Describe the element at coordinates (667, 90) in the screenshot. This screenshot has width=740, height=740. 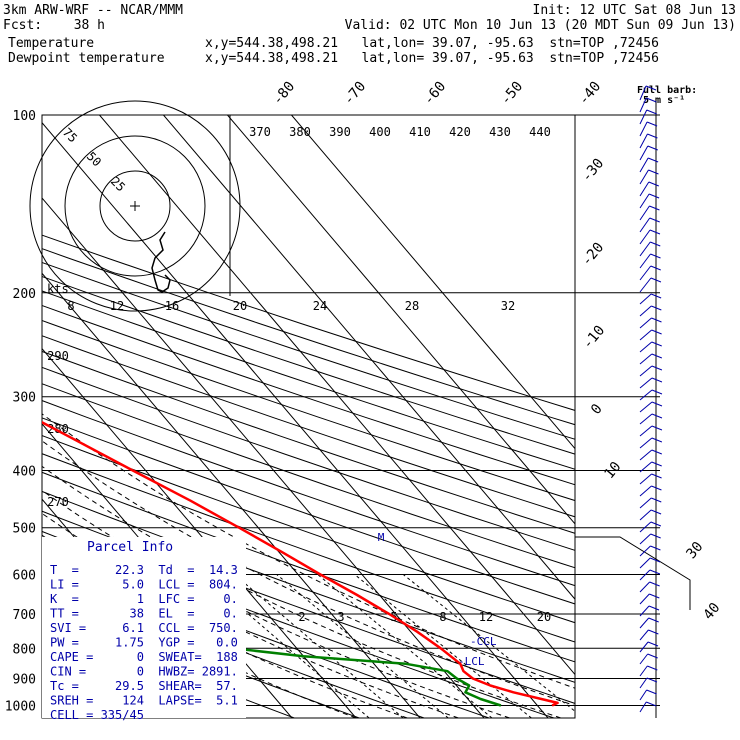
I see `full-barb-label: Full barb:` at that location.